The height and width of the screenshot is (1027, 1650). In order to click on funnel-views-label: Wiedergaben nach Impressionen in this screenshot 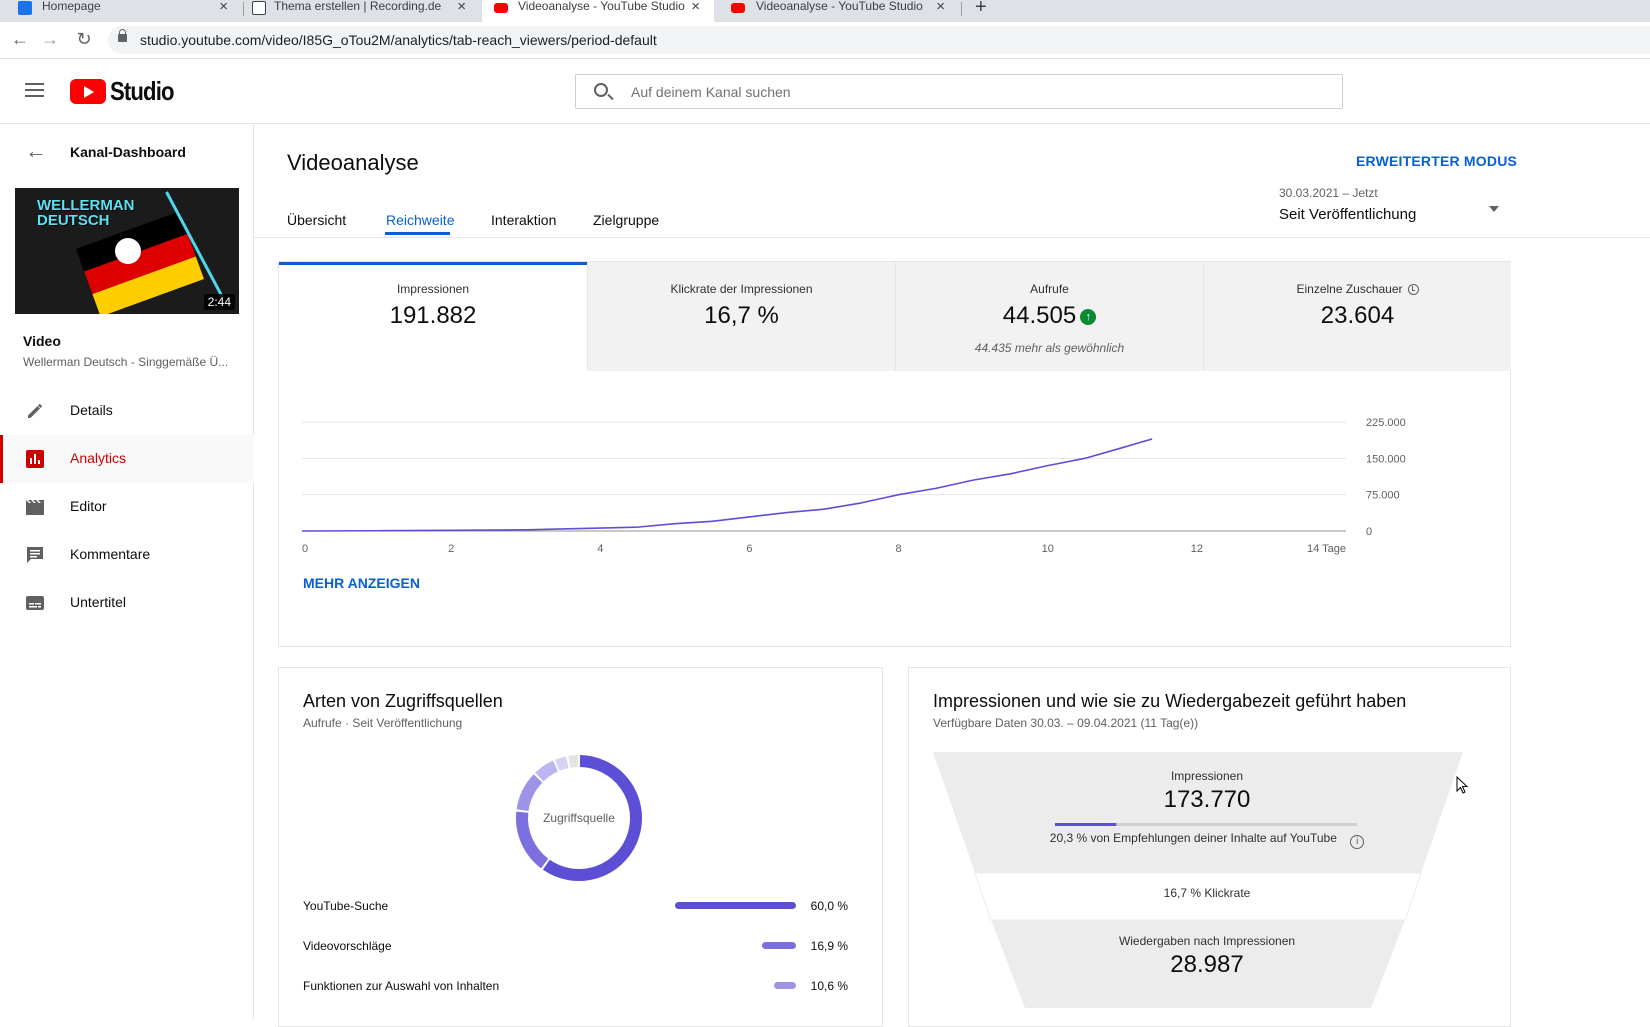, I will do `click(1207, 941)`.